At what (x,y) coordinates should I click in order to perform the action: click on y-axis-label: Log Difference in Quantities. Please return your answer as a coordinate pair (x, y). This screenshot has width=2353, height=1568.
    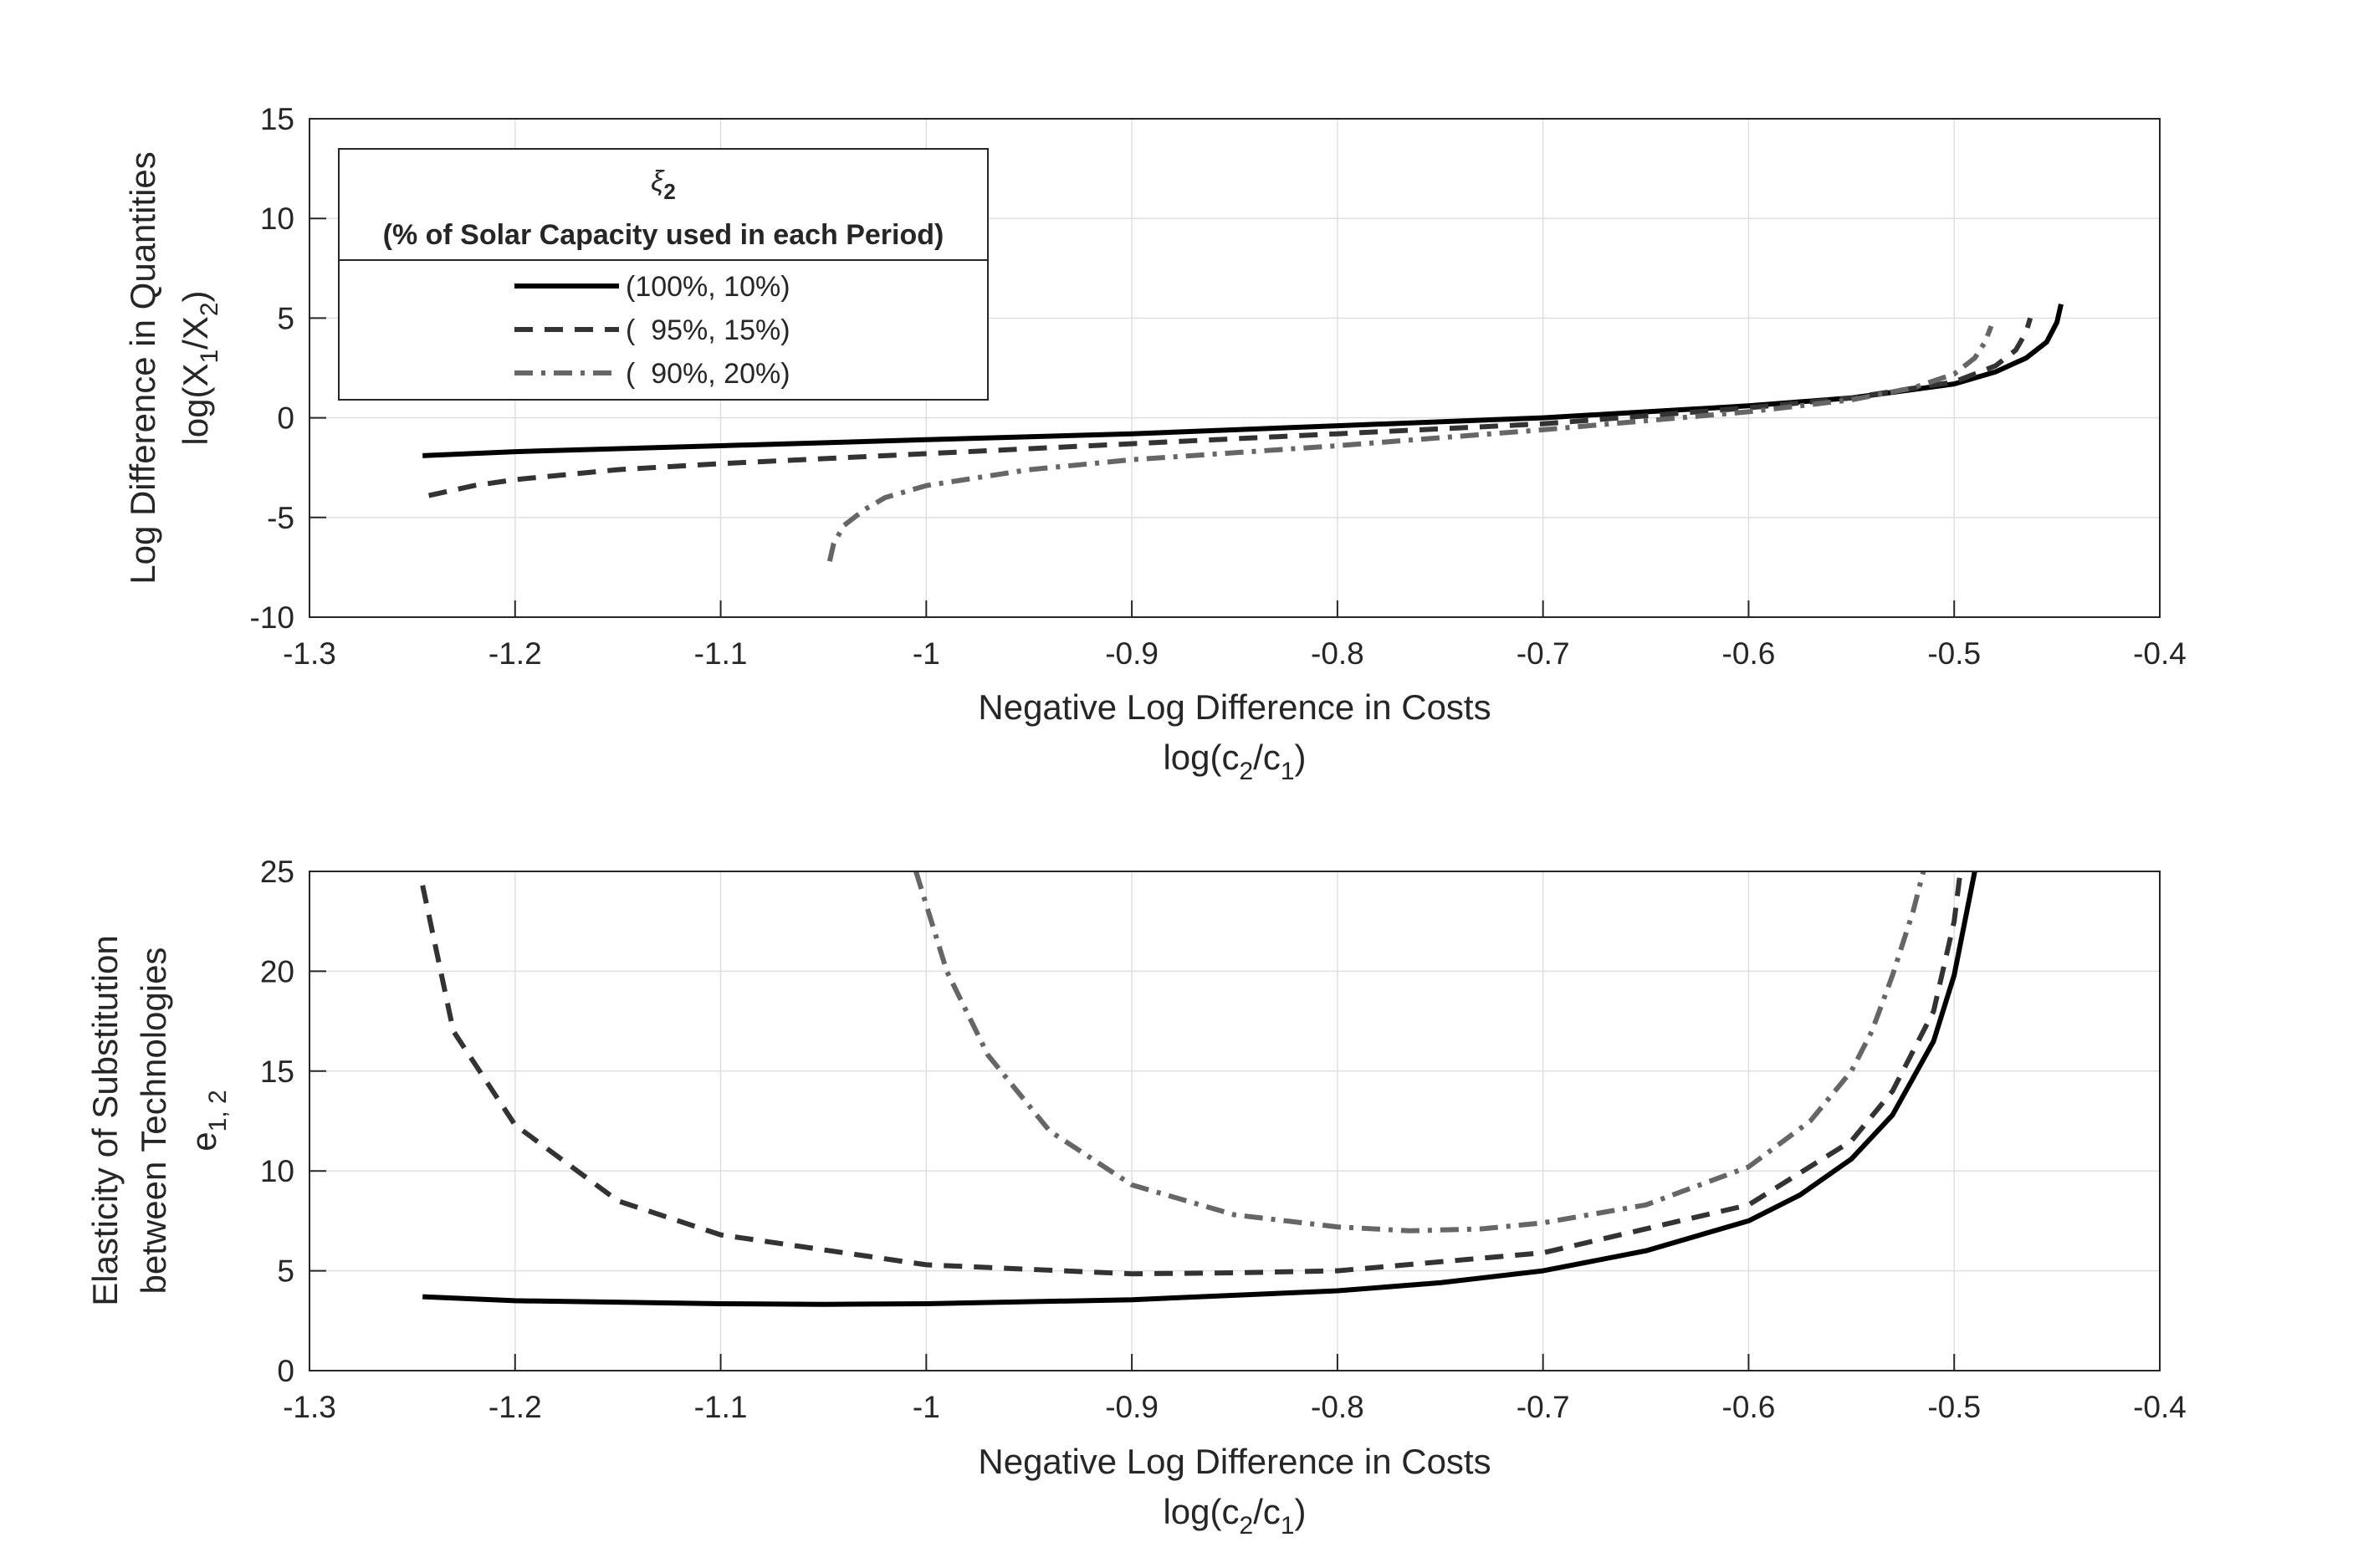
    Looking at the image, I should click on (142, 368).